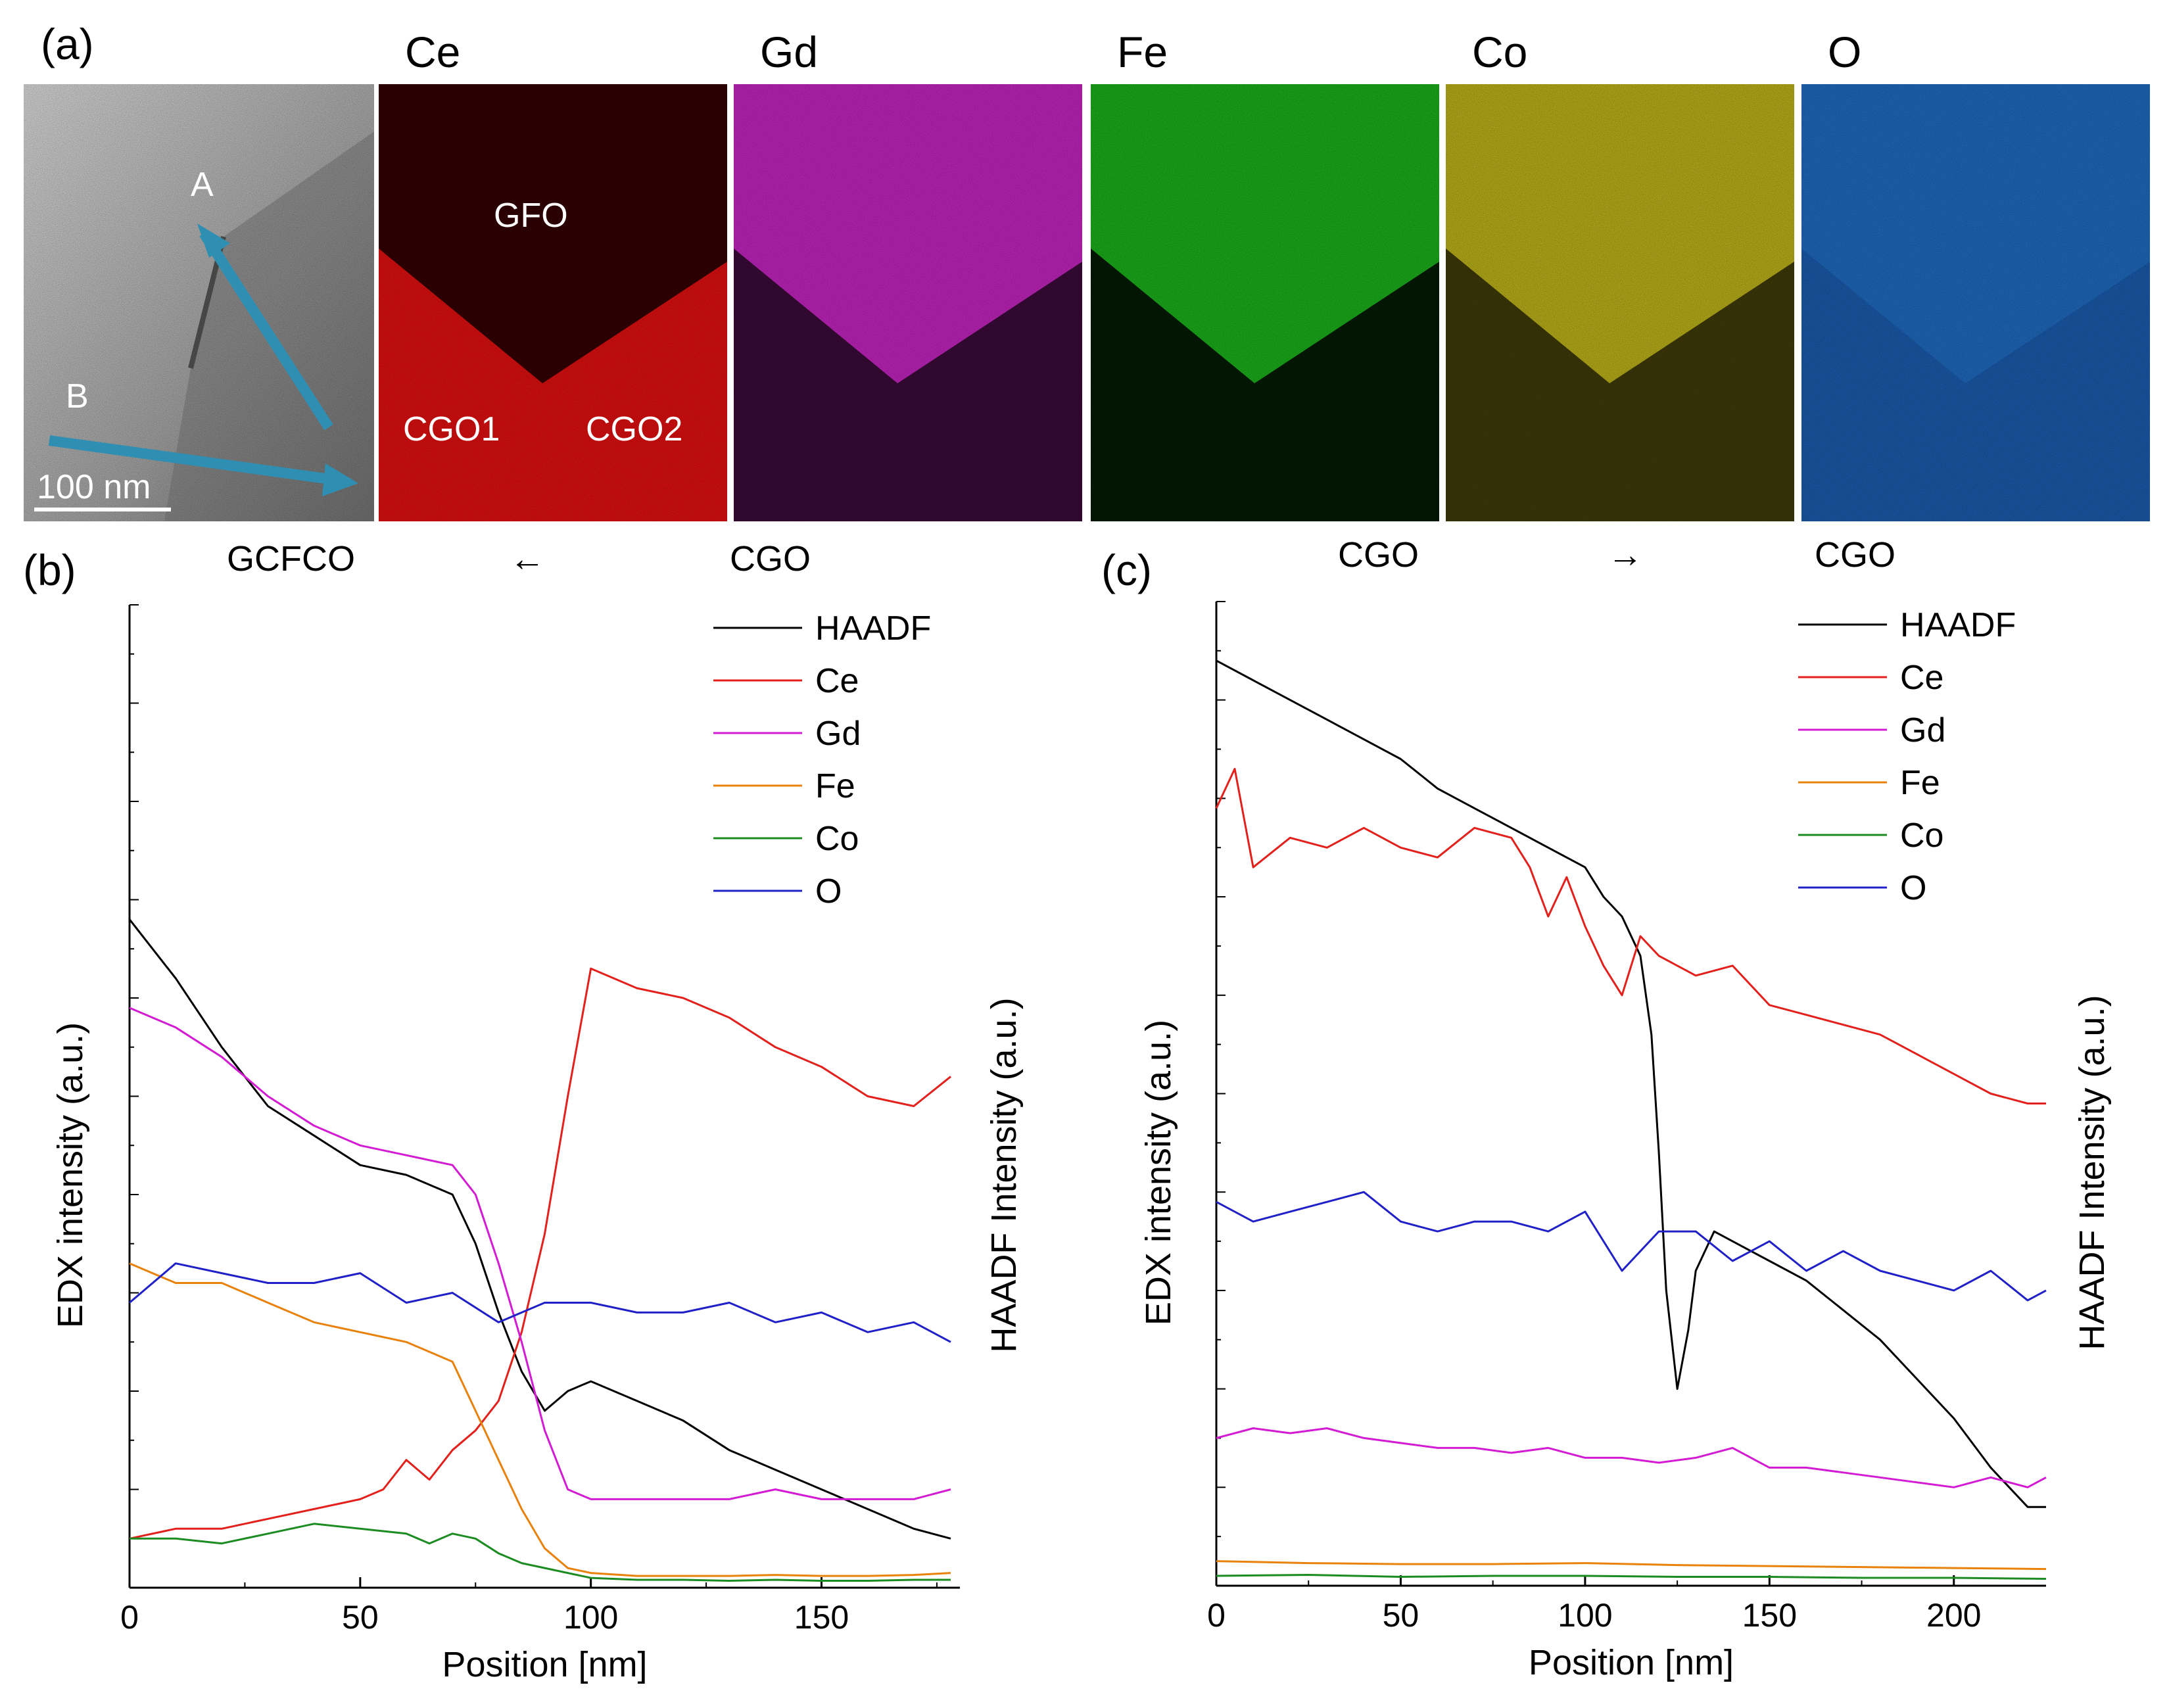 This screenshot has height=1708, width=2169. Describe the element at coordinates (340, 479) in the screenshot. I see `arrow-head-b-icon` at that location.